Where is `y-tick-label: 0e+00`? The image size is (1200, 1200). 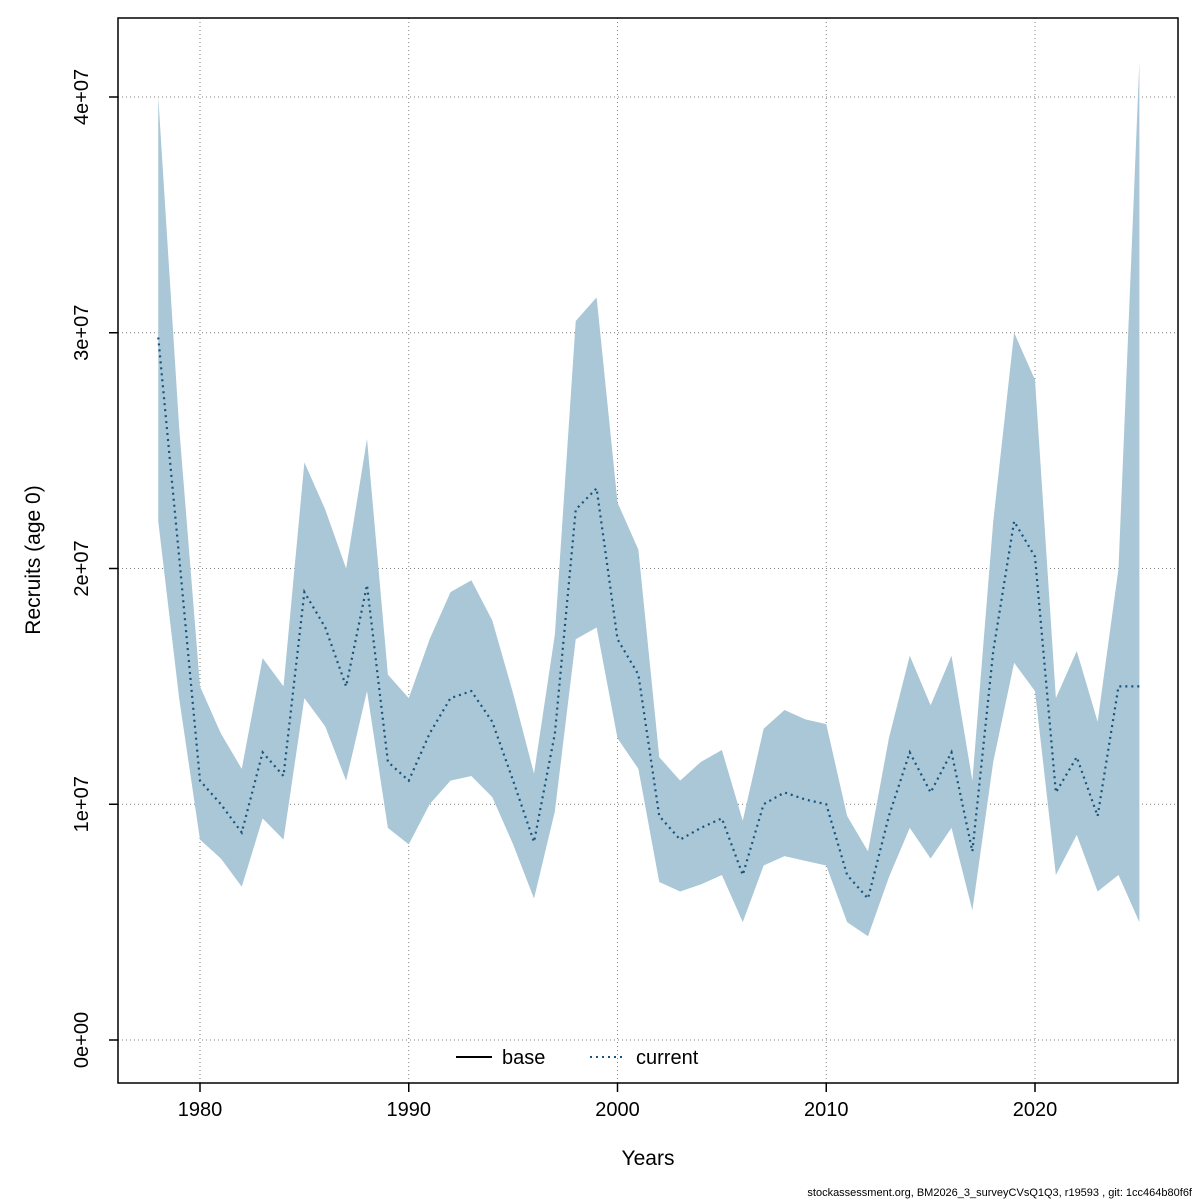 y-tick-label: 0e+00 is located at coordinates (82, 1040).